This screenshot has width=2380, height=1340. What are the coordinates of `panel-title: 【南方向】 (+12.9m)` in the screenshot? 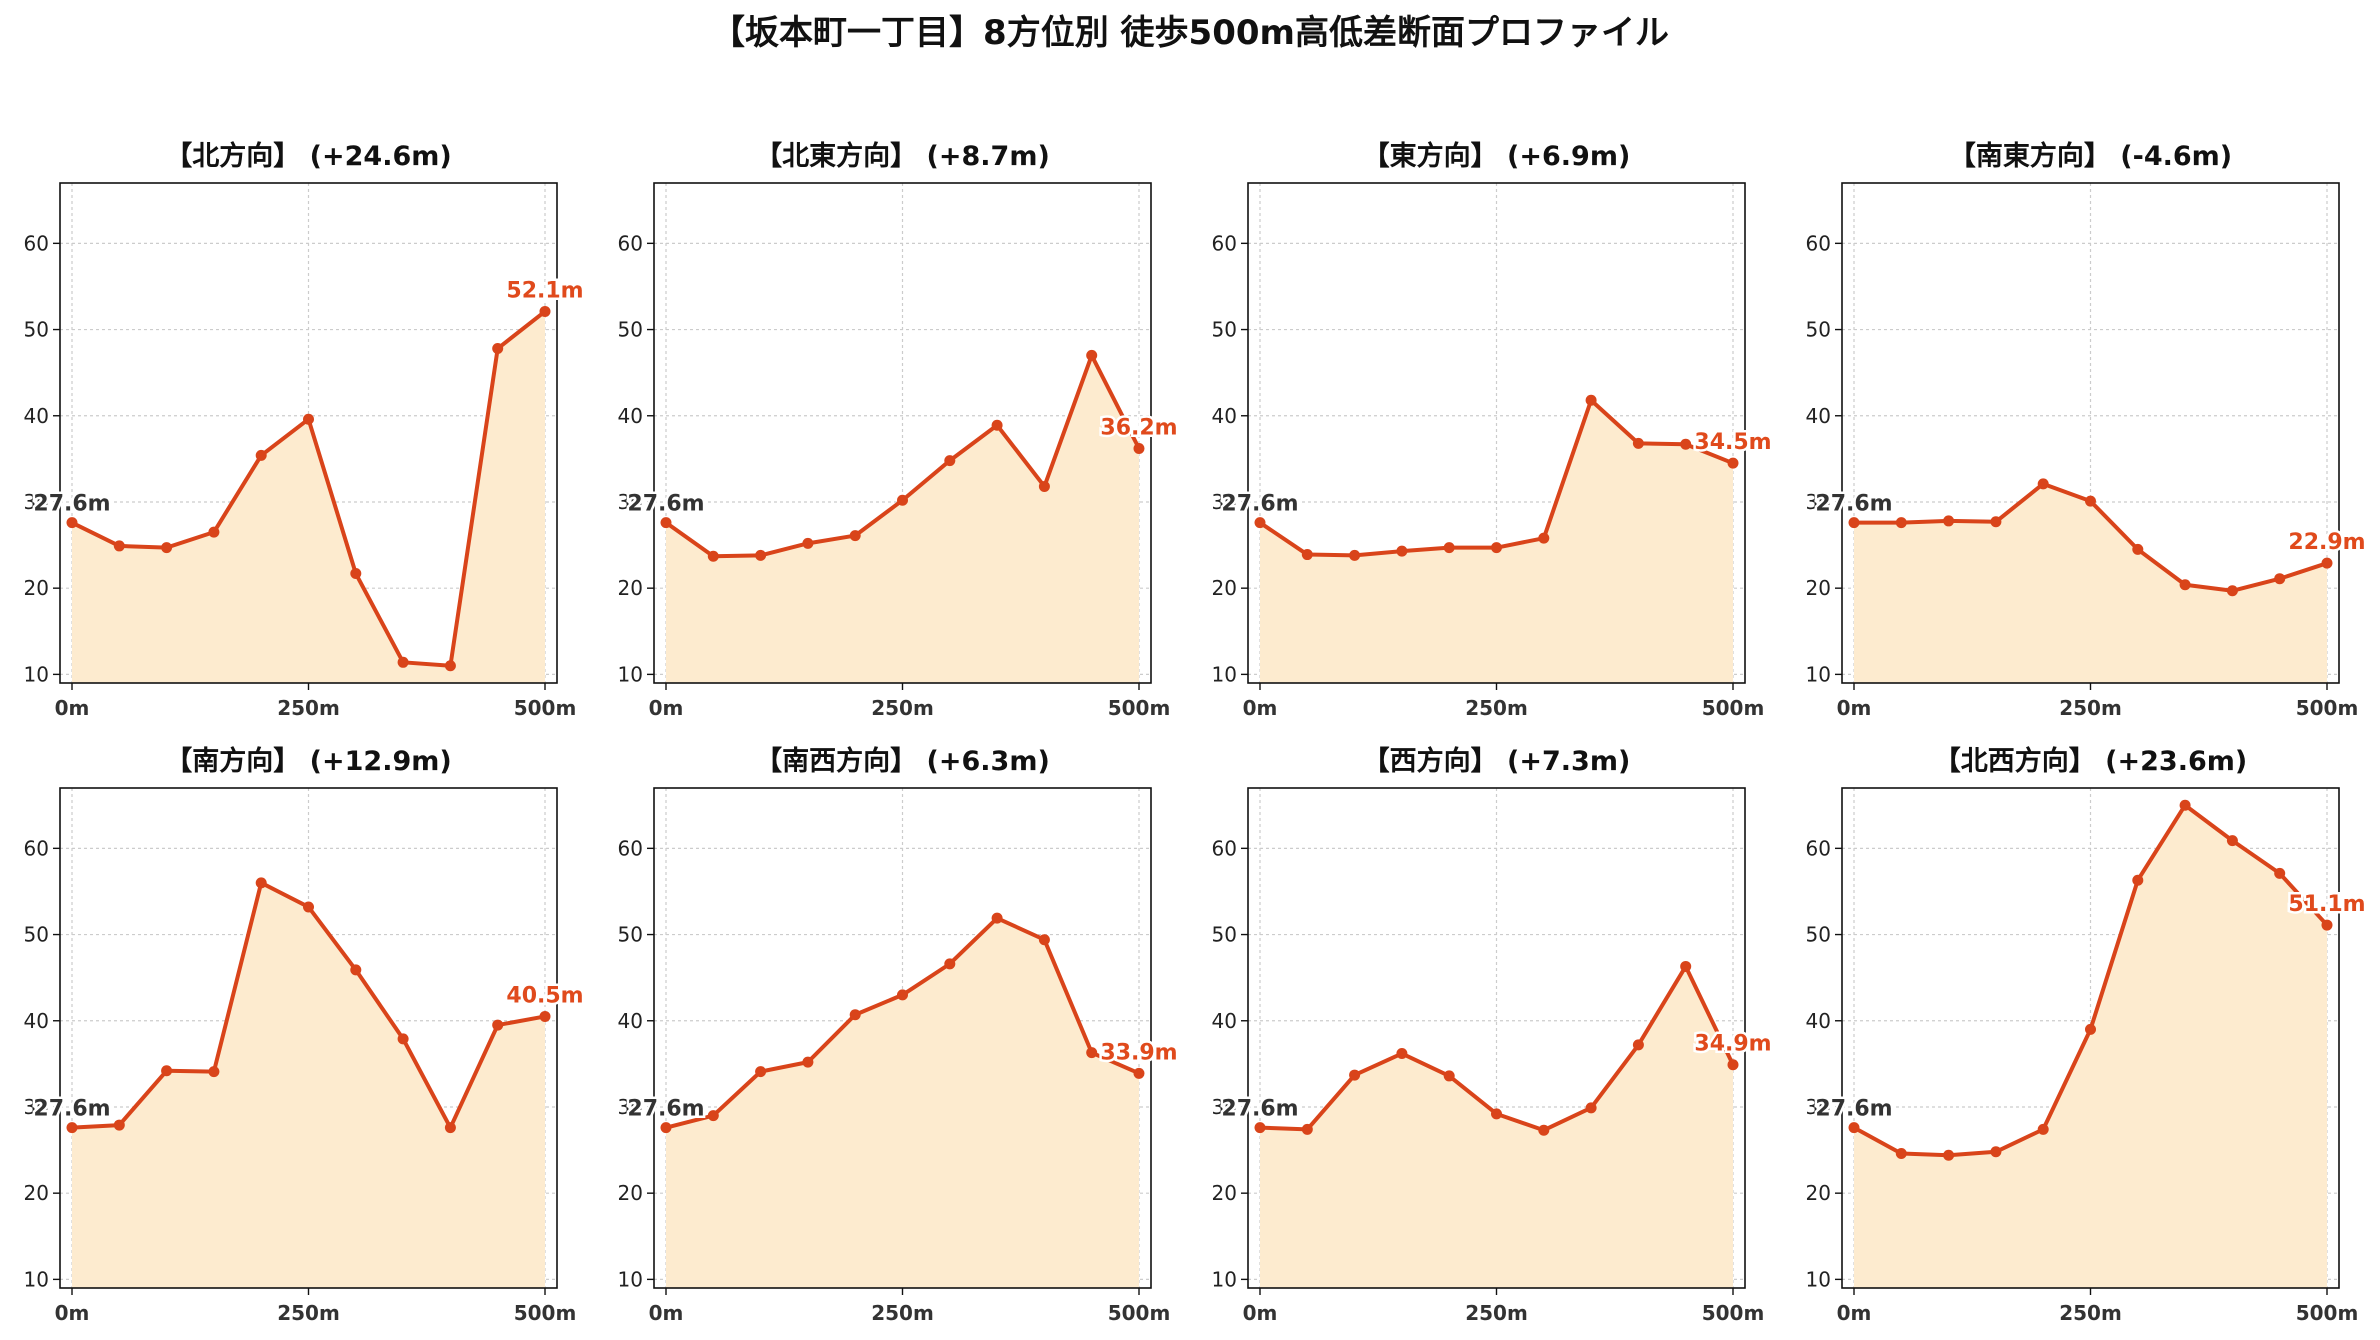 It's located at (308, 761).